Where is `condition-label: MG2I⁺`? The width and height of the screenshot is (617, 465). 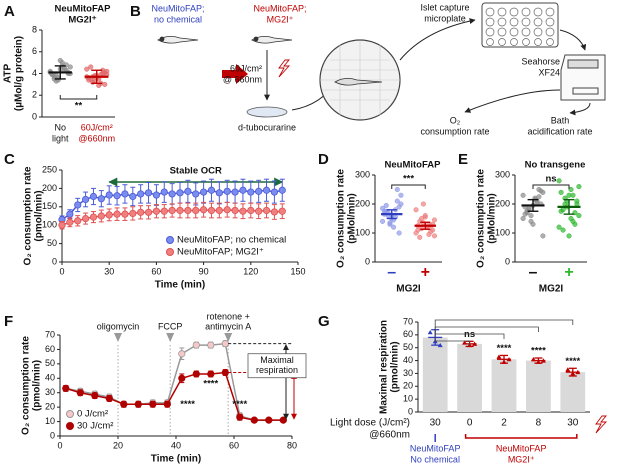 condition-label: MG2I⁺ is located at coordinates (280, 19).